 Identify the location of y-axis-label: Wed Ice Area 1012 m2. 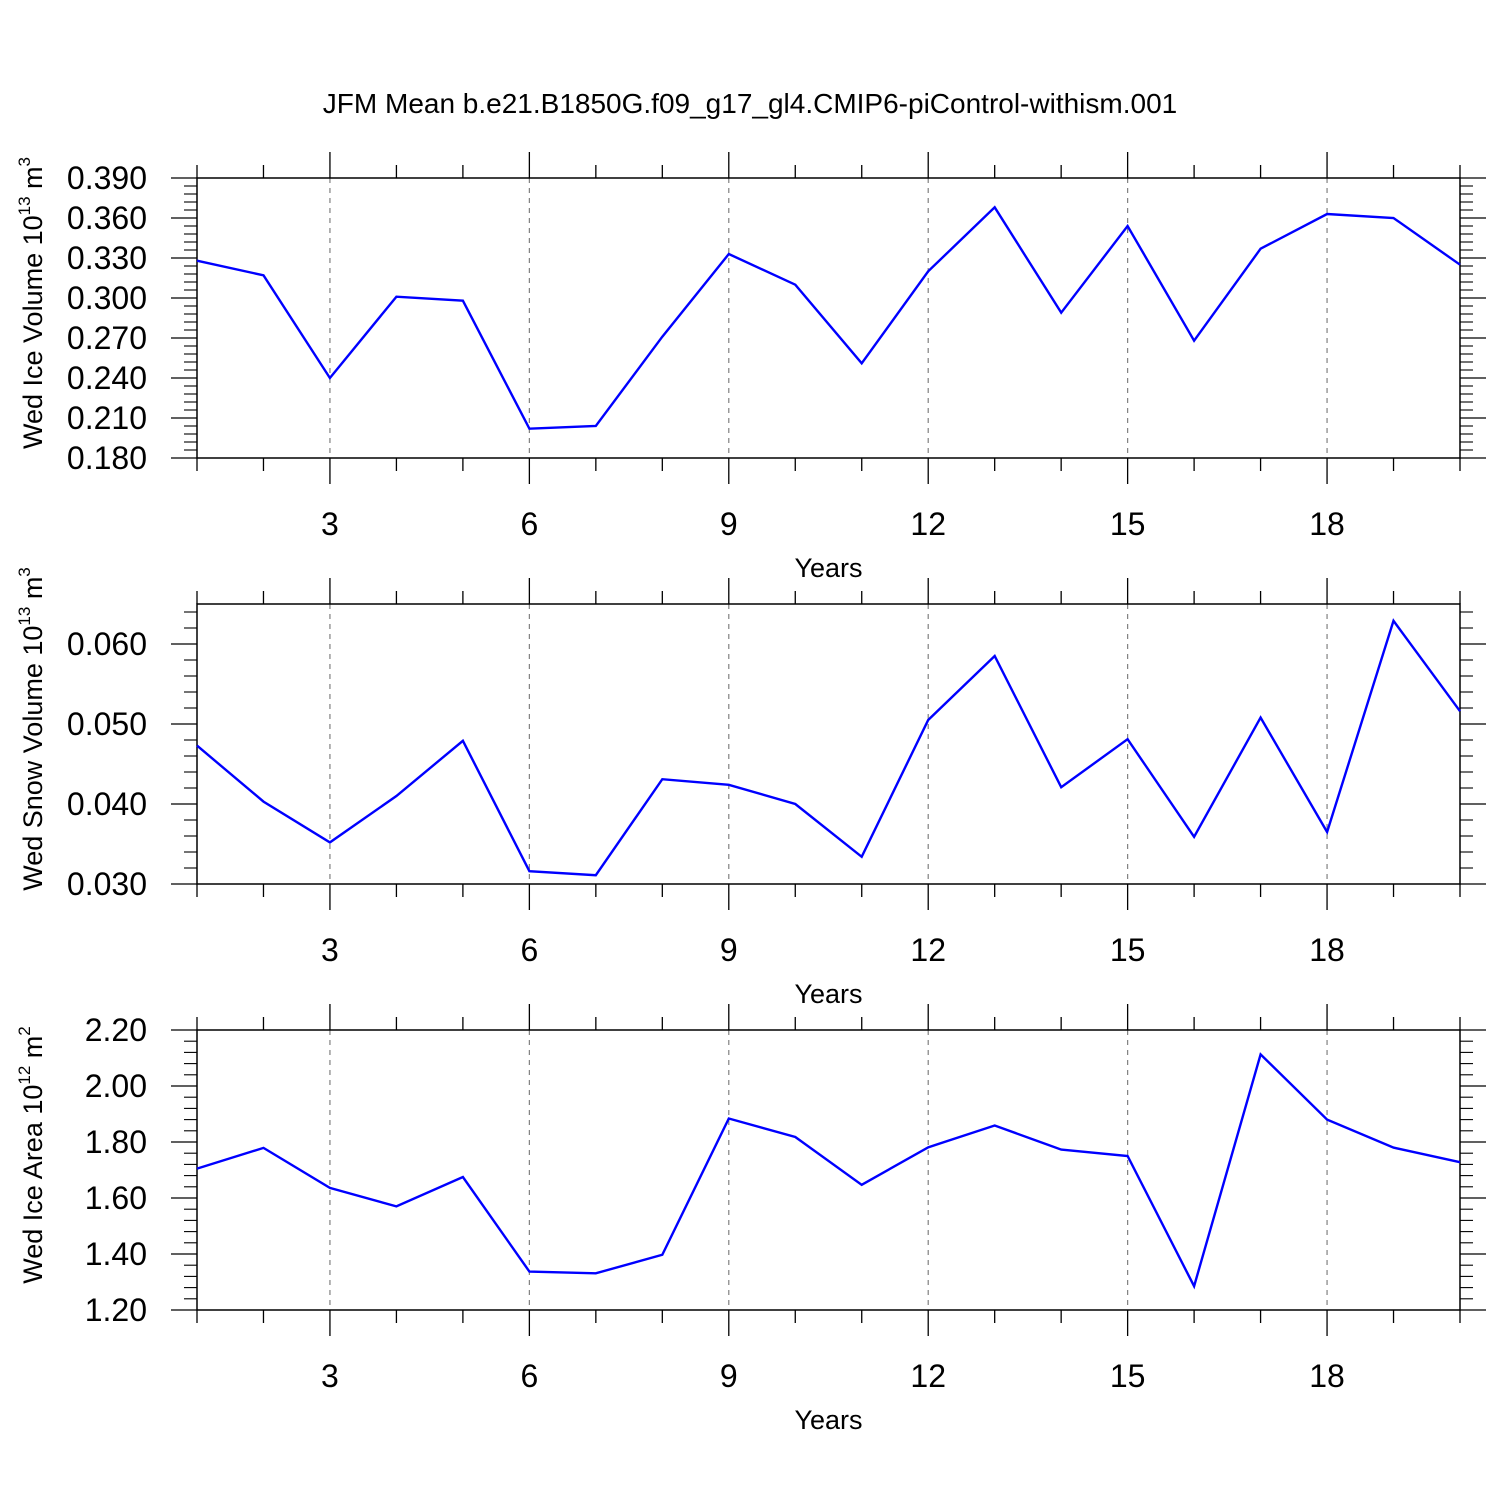
(31, 1155).